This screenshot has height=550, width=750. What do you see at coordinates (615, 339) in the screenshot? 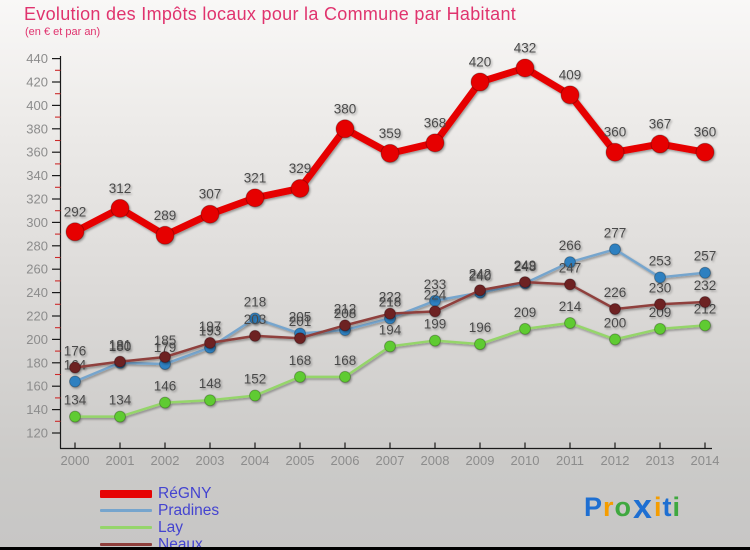
I see `data-point-Lay-2012` at bounding box center [615, 339].